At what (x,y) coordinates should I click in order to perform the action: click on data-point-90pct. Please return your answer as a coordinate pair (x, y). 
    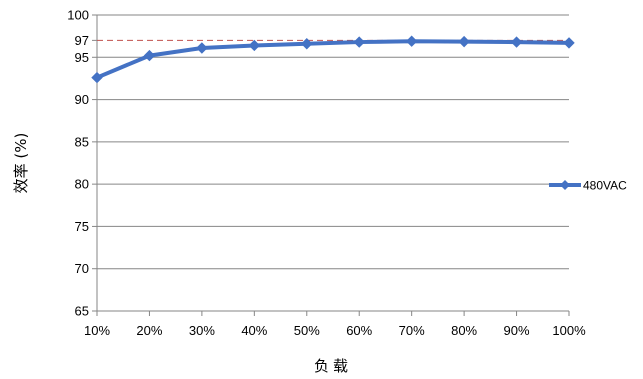
    Looking at the image, I should click on (516, 42).